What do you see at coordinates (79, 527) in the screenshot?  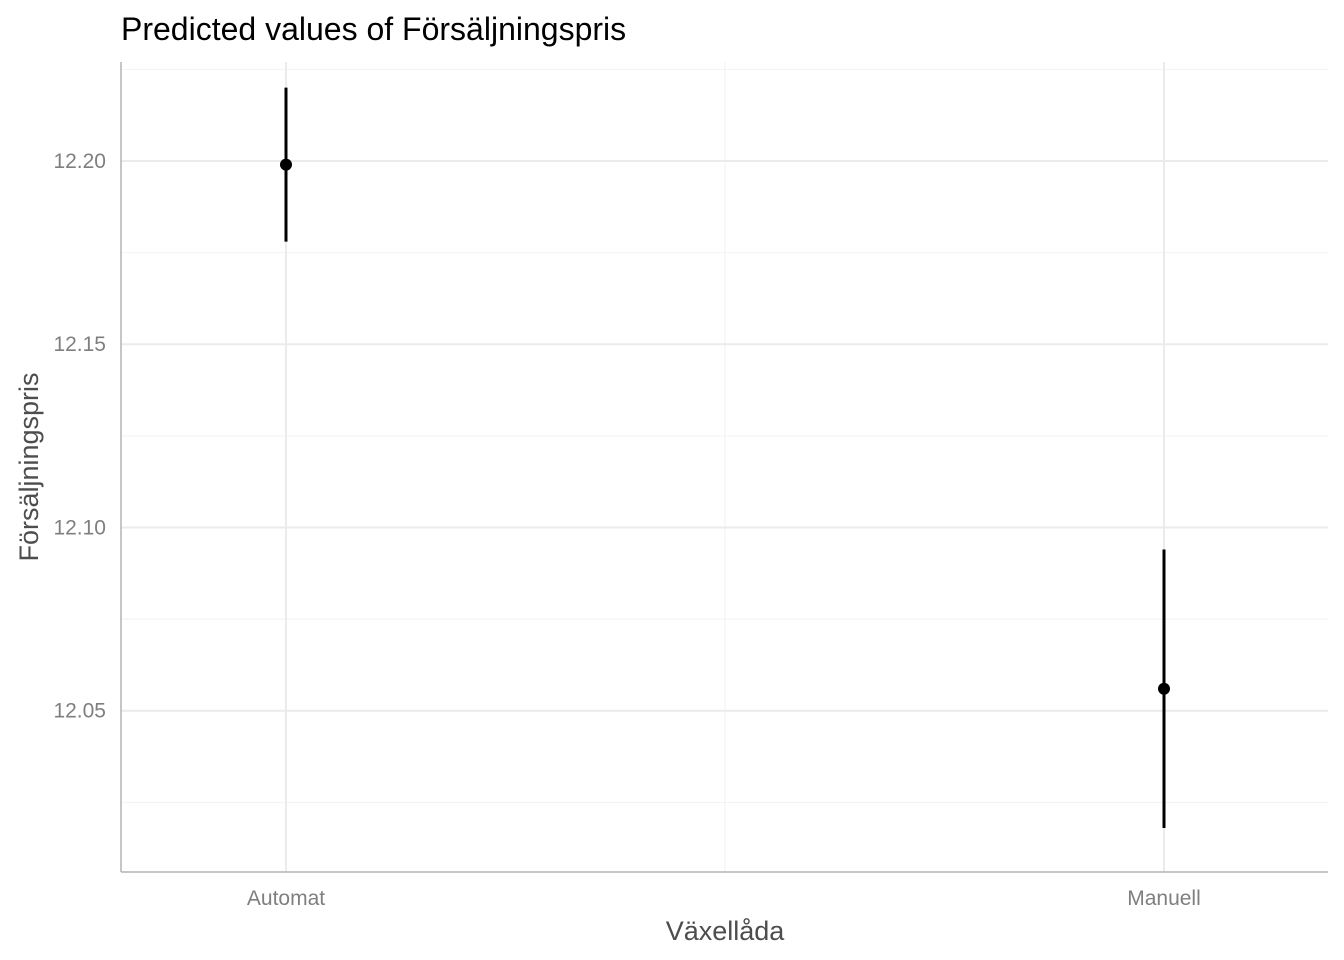 I see `y-tick-label: 12.10` at bounding box center [79, 527].